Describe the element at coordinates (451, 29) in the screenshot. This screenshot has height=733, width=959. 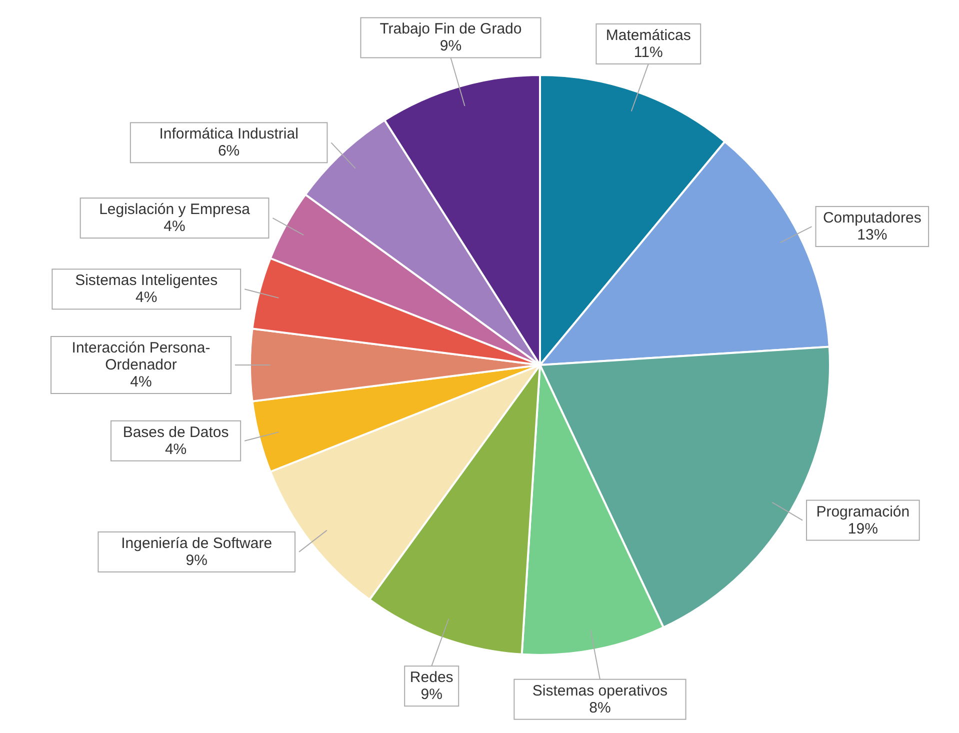
I see `slice-label: Trabajo Fin de Grado` at that location.